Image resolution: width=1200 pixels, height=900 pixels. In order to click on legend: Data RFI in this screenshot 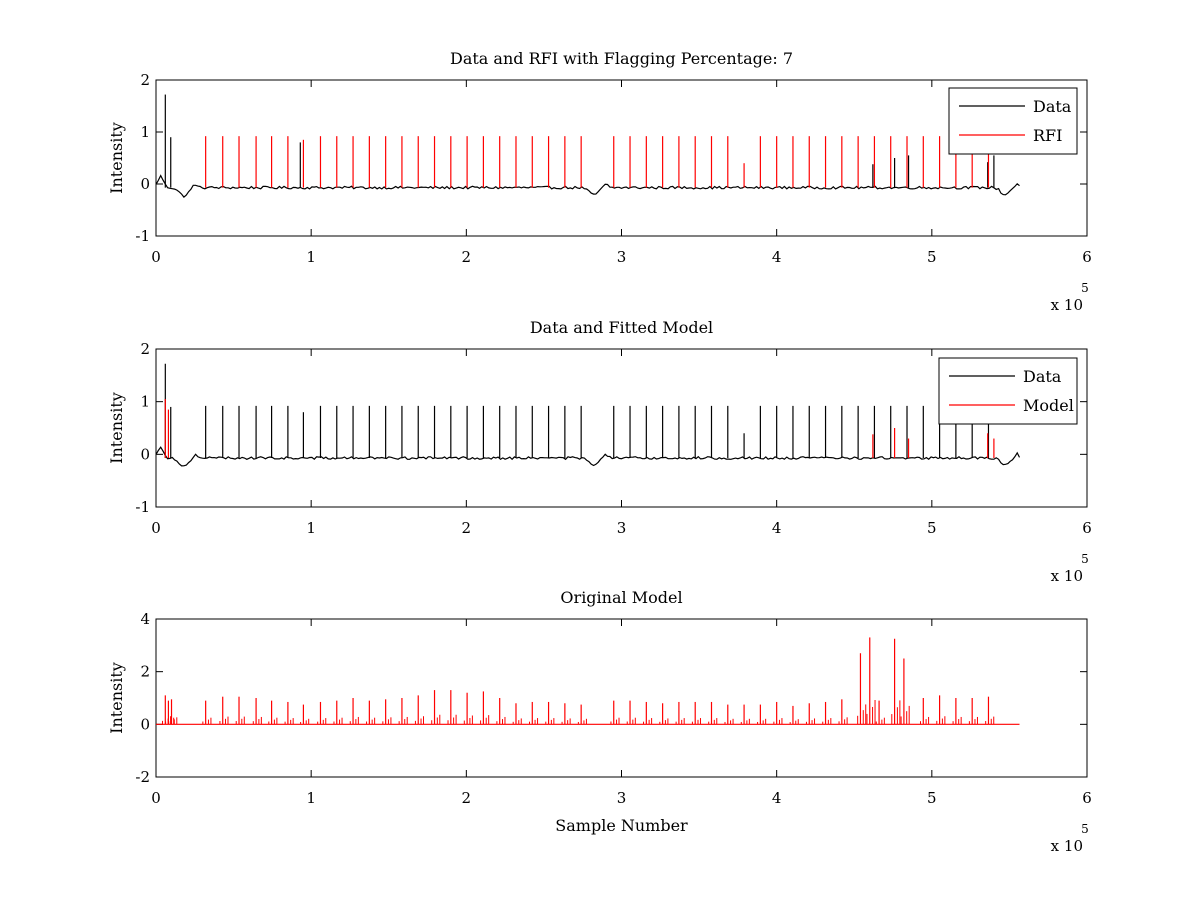, I will do `click(1013, 121)`.